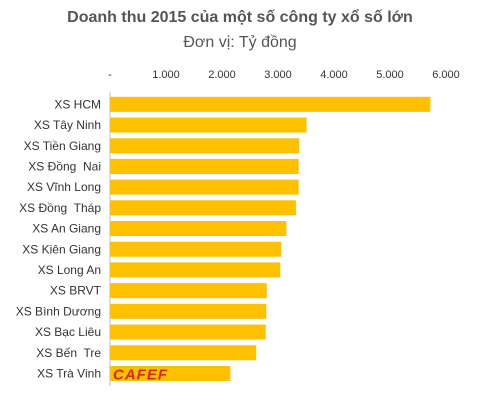  I want to click on category-label: XS An Giang, so click(66, 229).